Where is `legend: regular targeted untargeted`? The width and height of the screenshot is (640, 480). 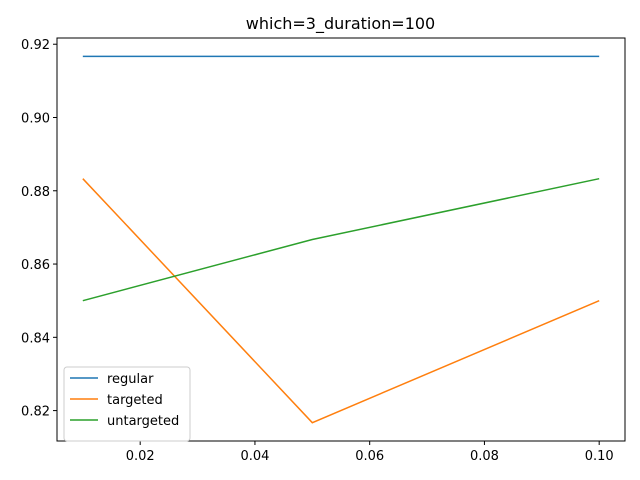 legend: regular targeted untargeted is located at coordinates (127, 404).